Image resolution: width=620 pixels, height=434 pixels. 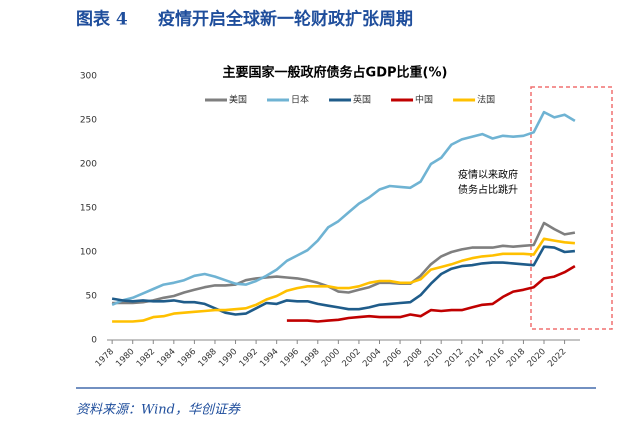 I want to click on legend-label: 法国, so click(x=486, y=100).